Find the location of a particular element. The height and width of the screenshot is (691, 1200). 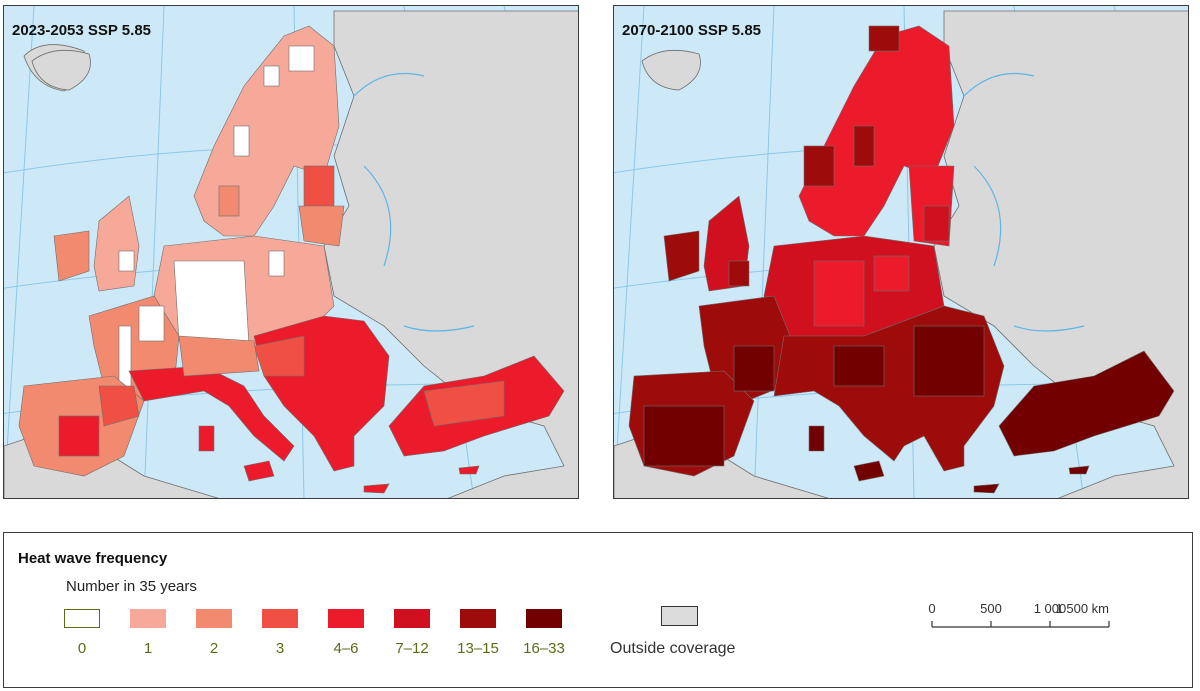

map-title-long-term: 2070-2100 SSP 5.85 is located at coordinates (692, 30).